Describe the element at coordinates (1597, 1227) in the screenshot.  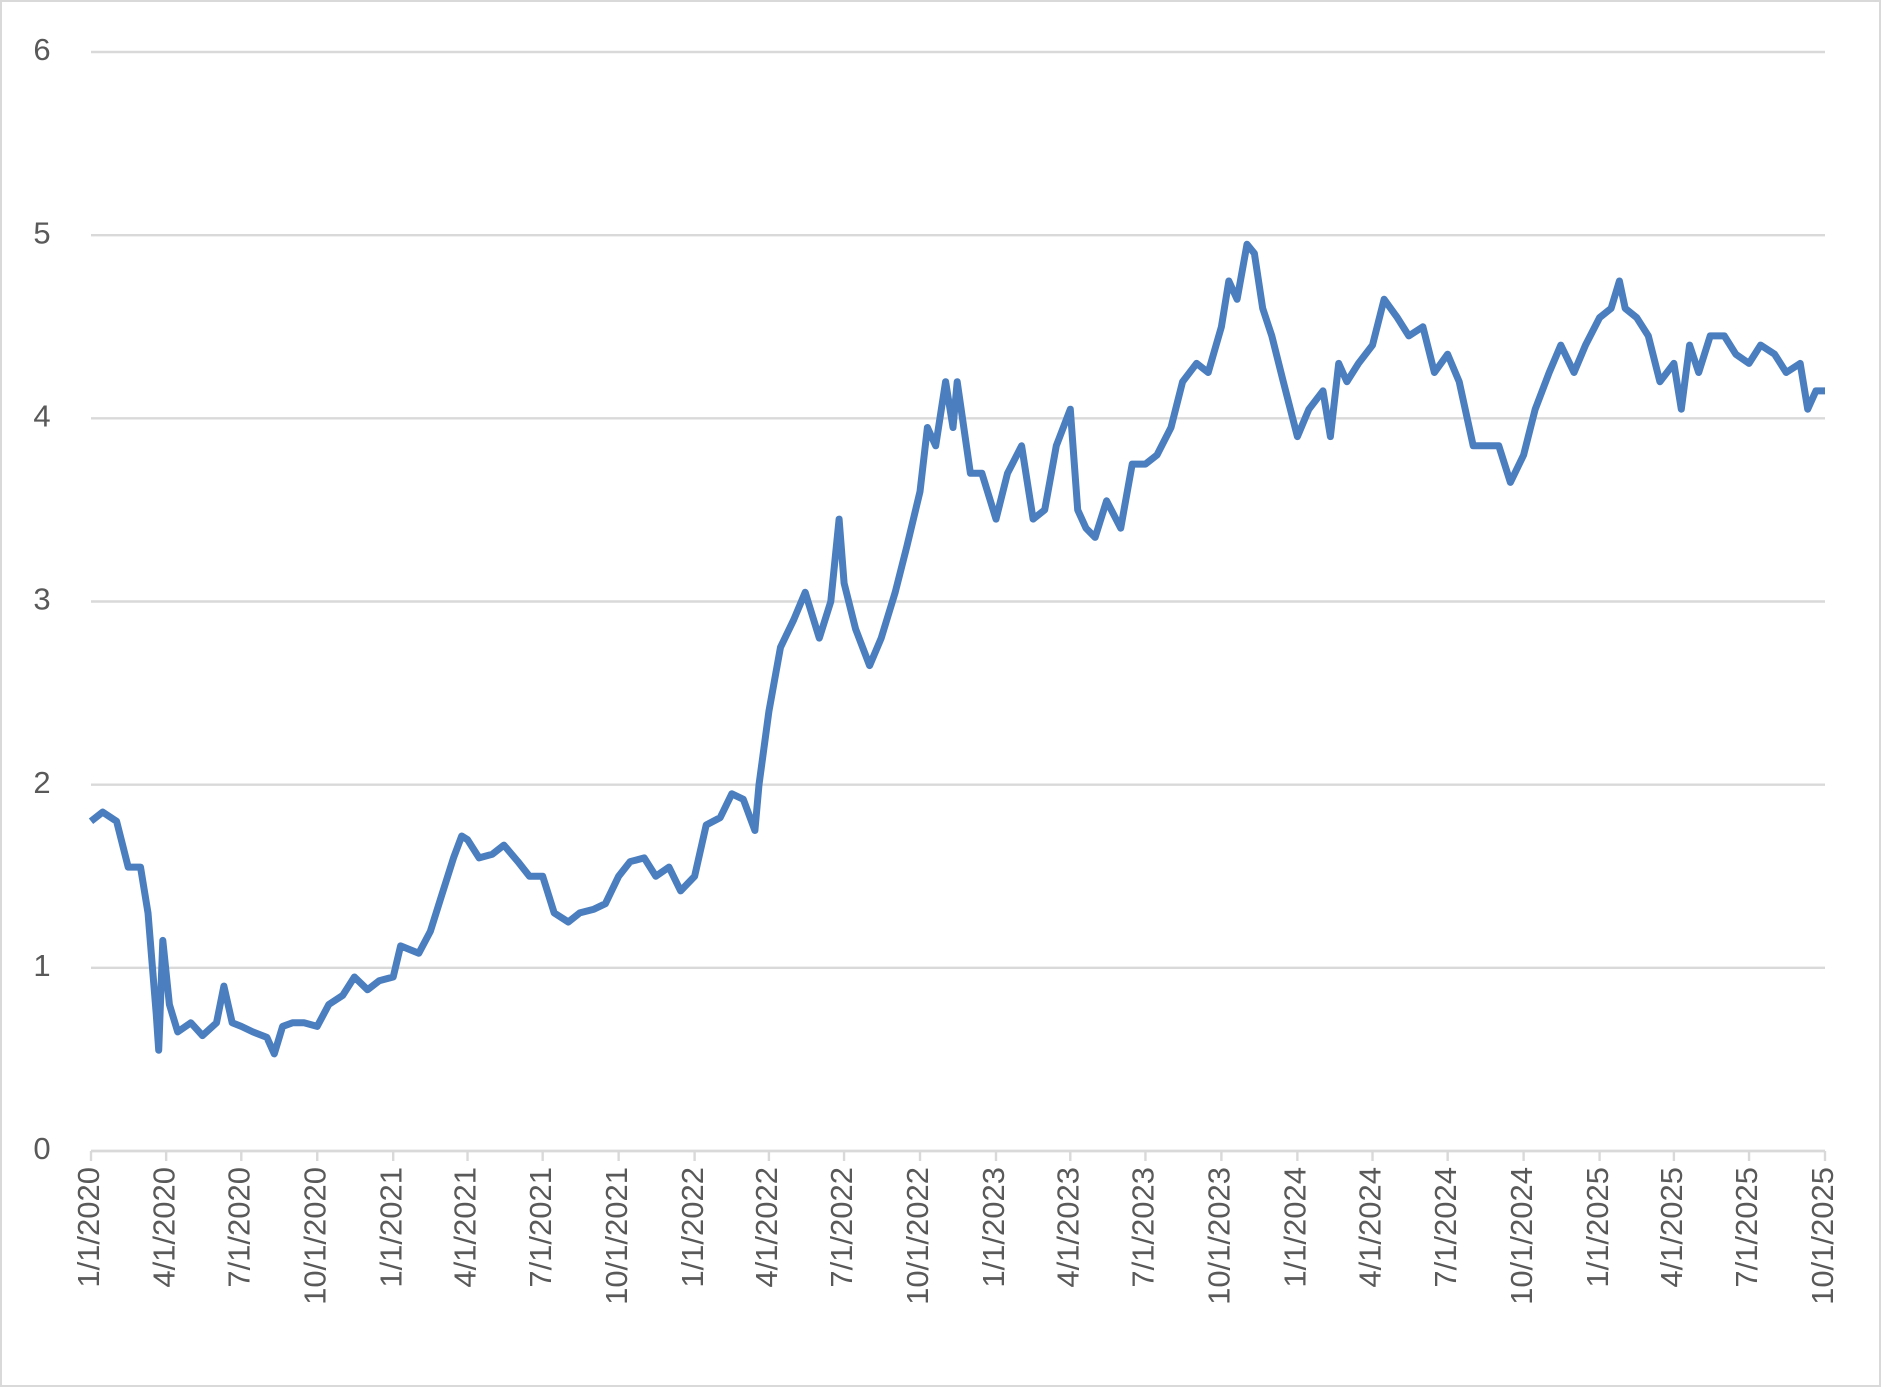
I see `x-tick-label: 1/1/2025` at that location.